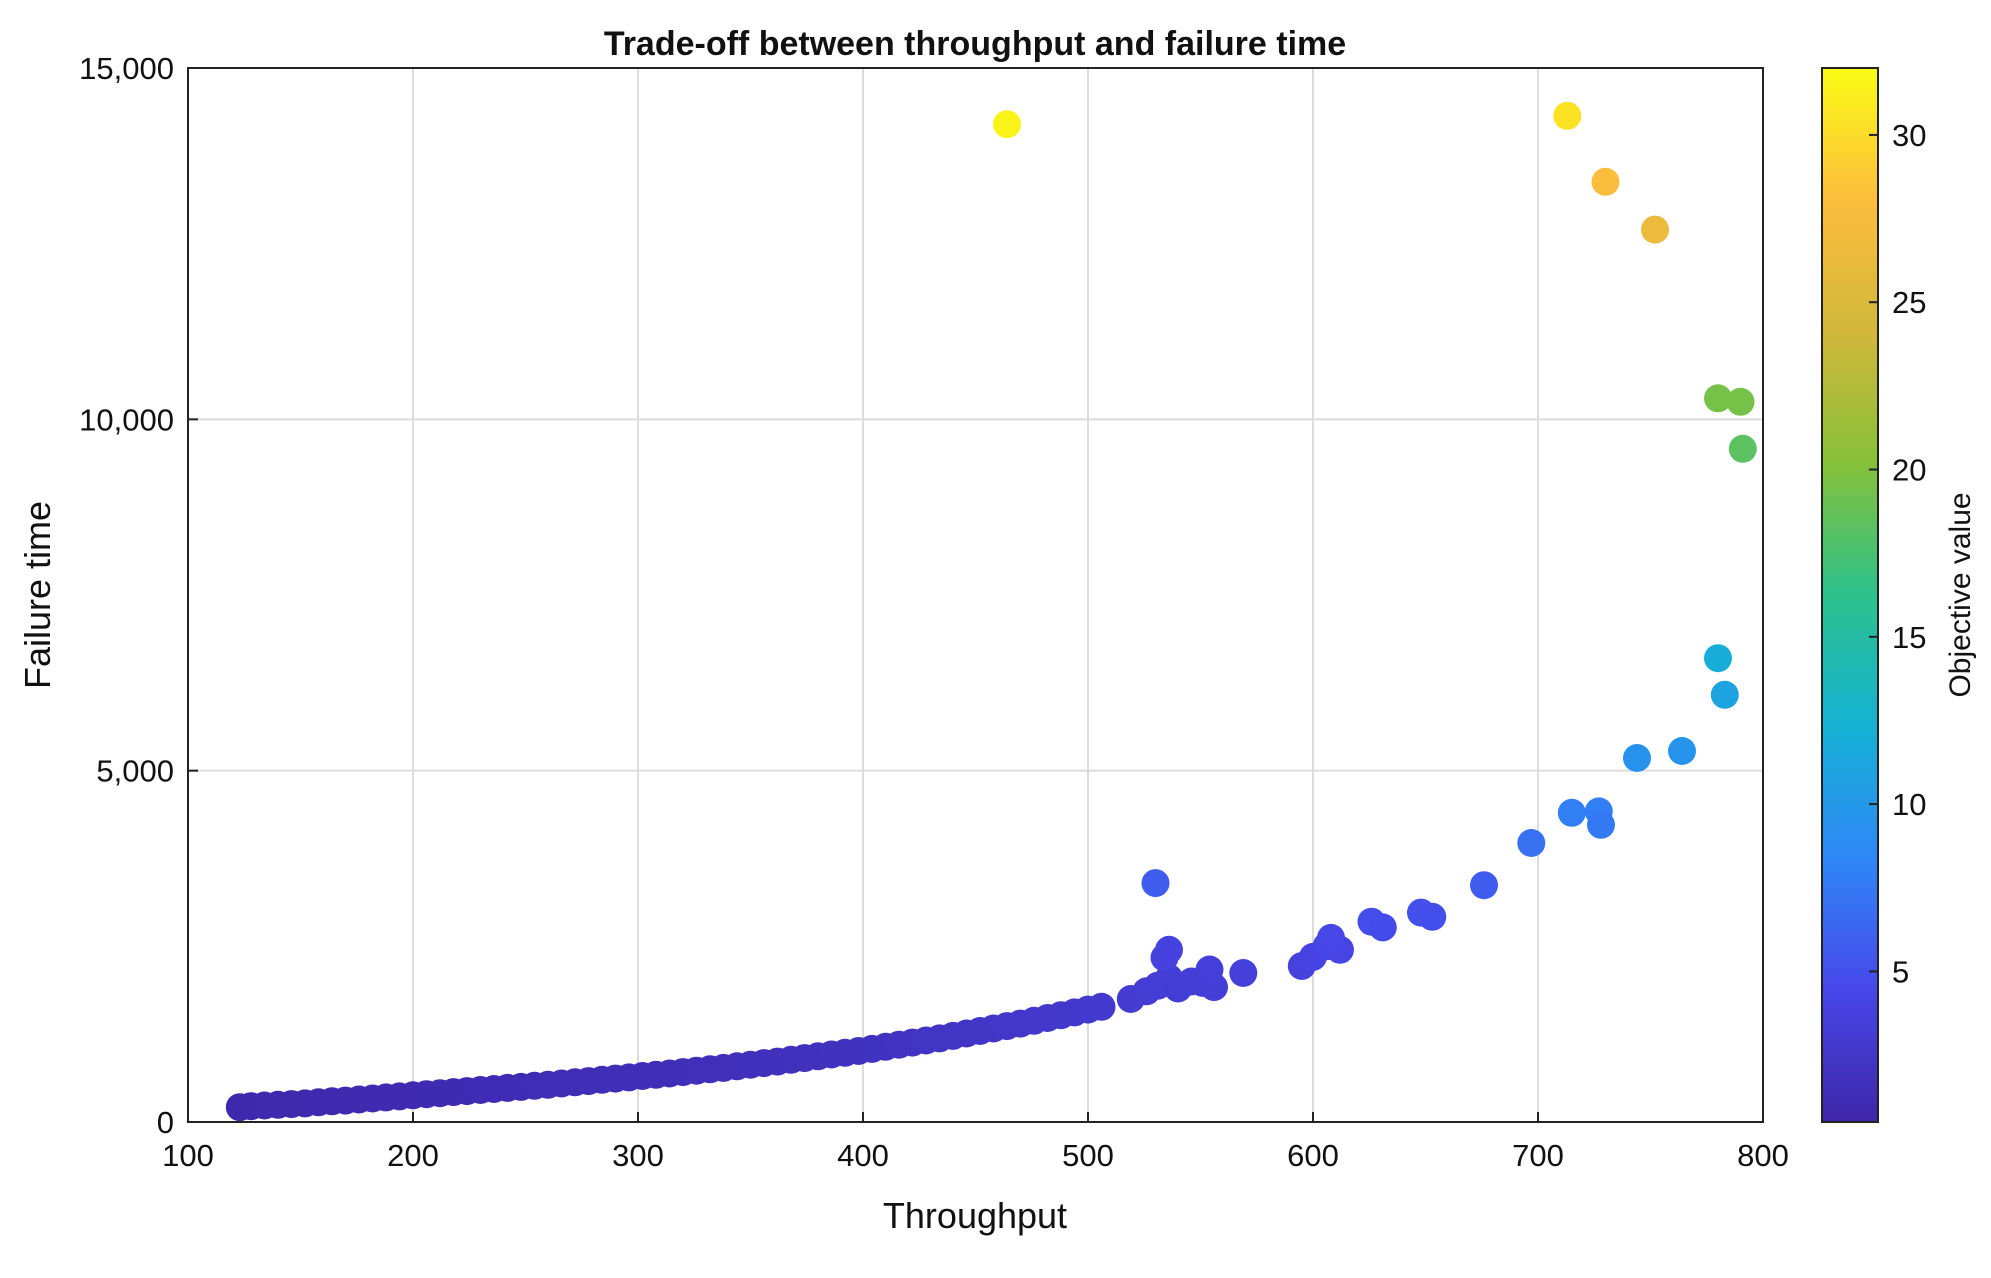 The width and height of the screenshot is (1991, 1278). What do you see at coordinates (1909, 637) in the screenshot?
I see `colorbar-tick-label: 15` at bounding box center [1909, 637].